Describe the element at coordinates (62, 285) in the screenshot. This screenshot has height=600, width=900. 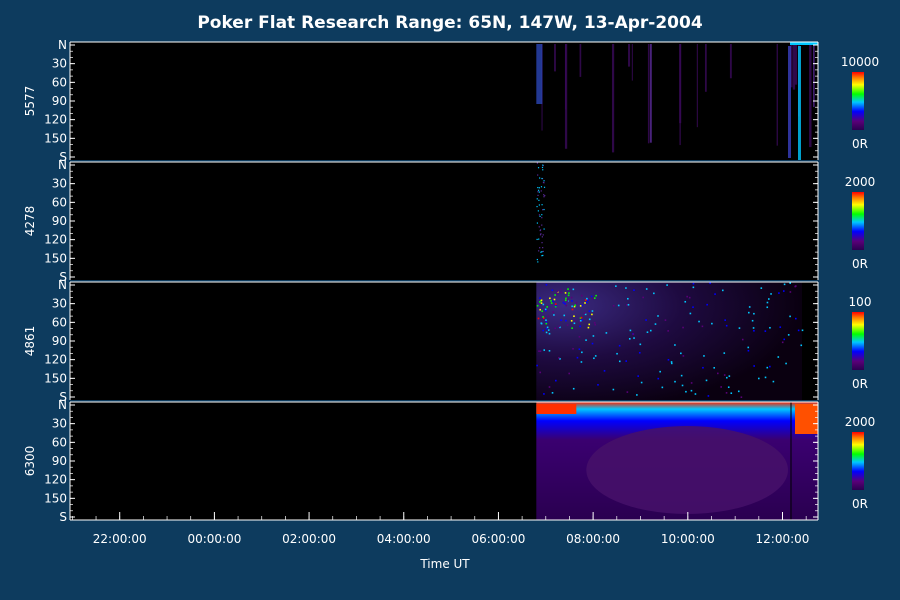
I see `y-tick-label: N` at that location.